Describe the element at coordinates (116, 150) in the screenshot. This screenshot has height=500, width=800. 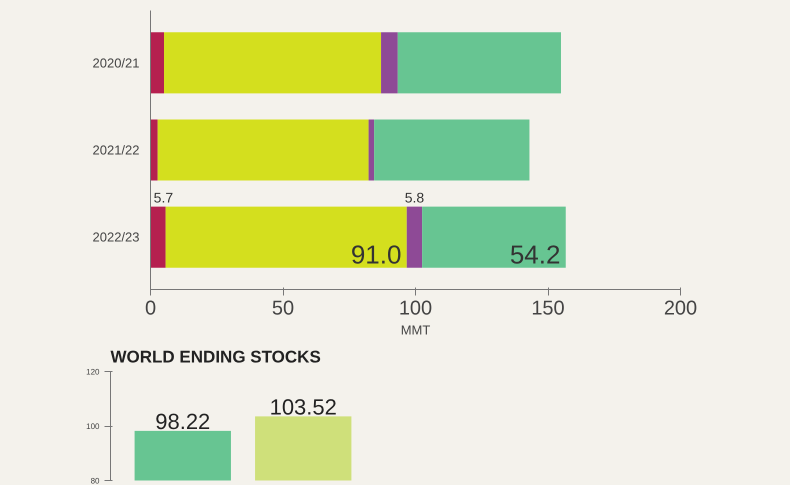
I see `y-tick-label: 2021/22` at that location.